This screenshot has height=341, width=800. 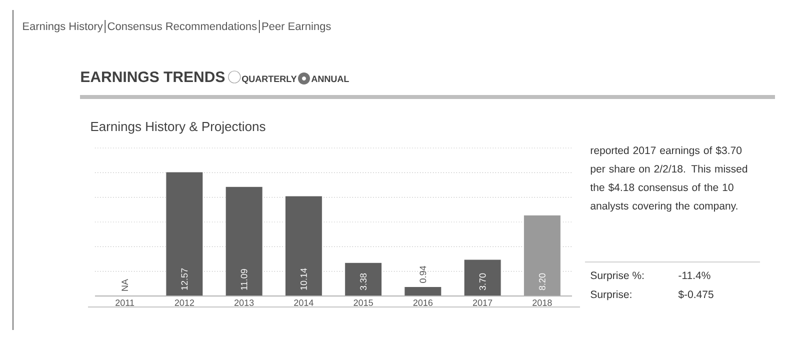 I want to click on text: ANNUAL, so click(x=330, y=79).